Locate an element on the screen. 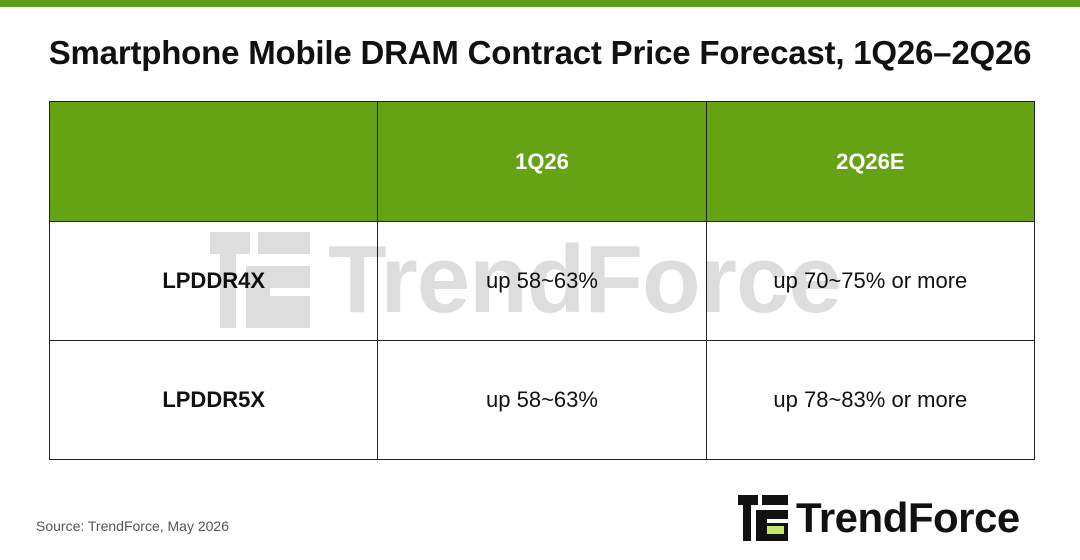  cell-lpddr5x-1q26: up 58~63% is located at coordinates (542, 400).